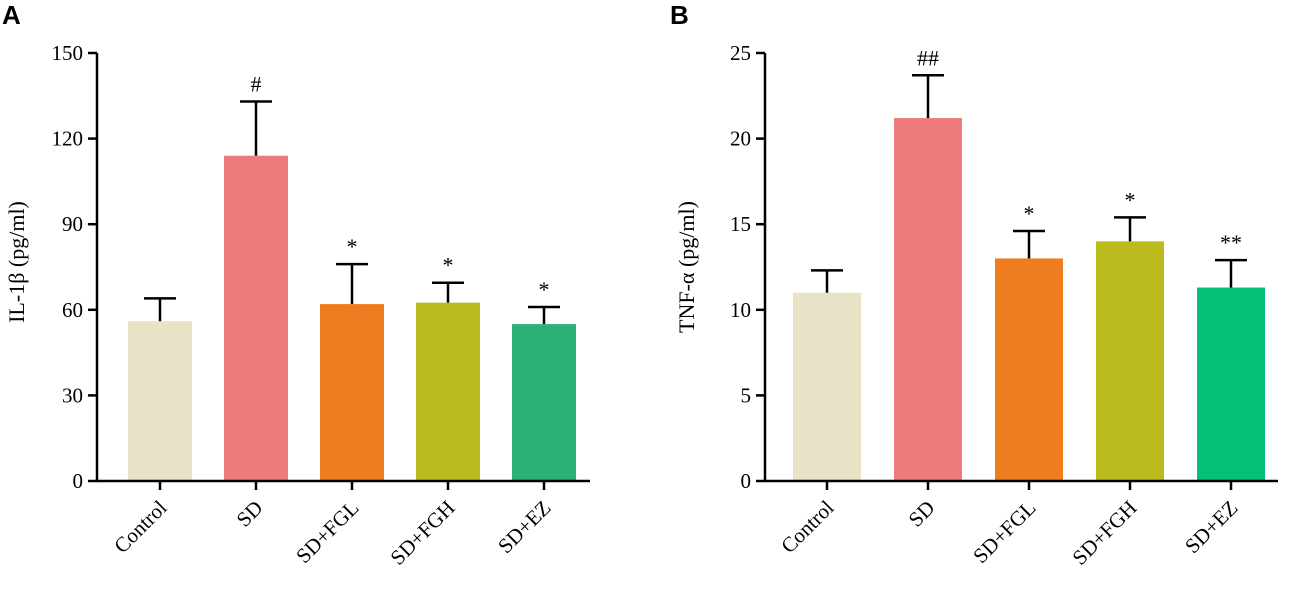 The height and width of the screenshot is (591, 1299). What do you see at coordinates (352, 246) in the screenshot?
I see `significance-label-a-3: *` at bounding box center [352, 246].